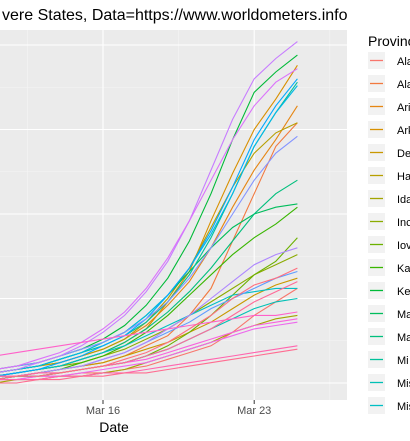 This screenshot has width=410, height=441. What do you see at coordinates (403, 200) in the screenshot?
I see `legend-label: Ida` at bounding box center [403, 200].